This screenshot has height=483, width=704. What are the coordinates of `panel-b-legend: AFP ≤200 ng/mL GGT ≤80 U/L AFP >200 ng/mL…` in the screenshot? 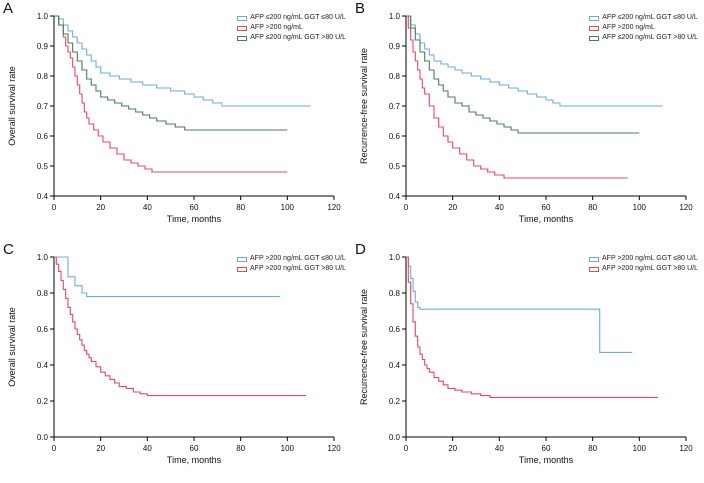 It's located at (643, 28).